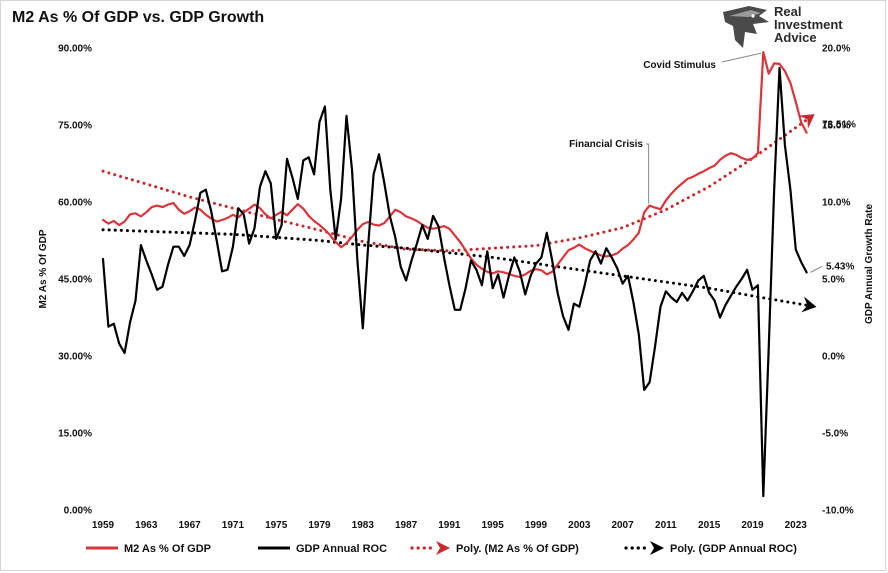 This screenshot has height=573, width=888. What do you see at coordinates (752, 525) in the screenshot?
I see `x-tick-label: 2019` at bounding box center [752, 525].